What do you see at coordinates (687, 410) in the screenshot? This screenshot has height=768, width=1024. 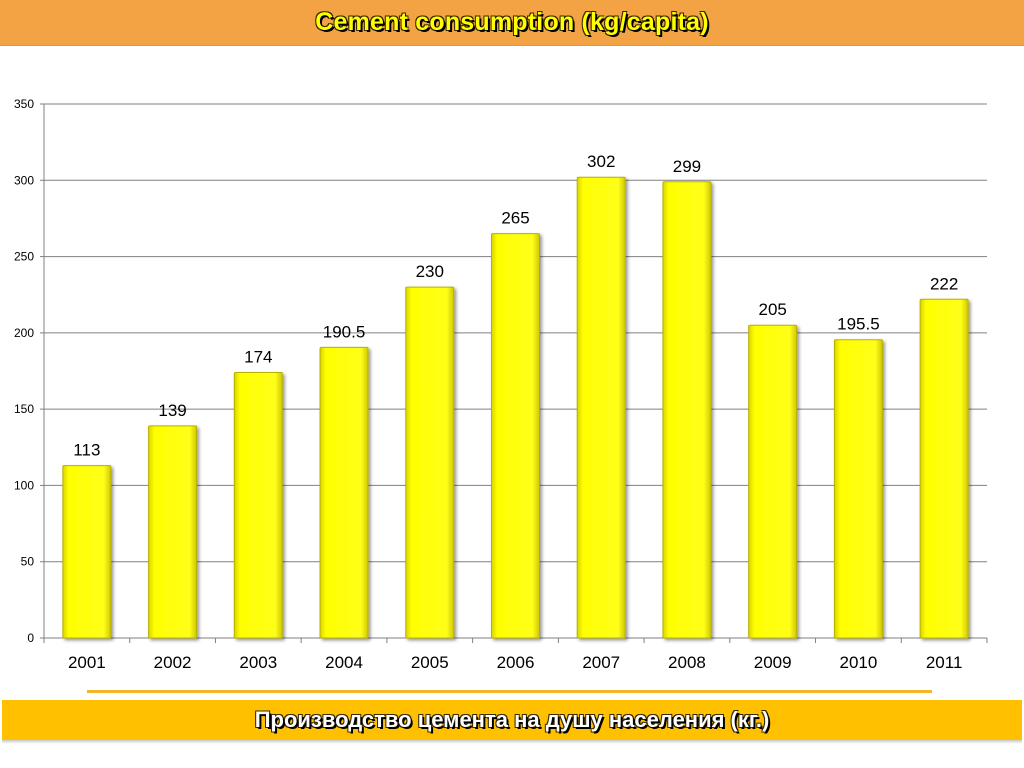 I see `bar-2008` at bounding box center [687, 410].